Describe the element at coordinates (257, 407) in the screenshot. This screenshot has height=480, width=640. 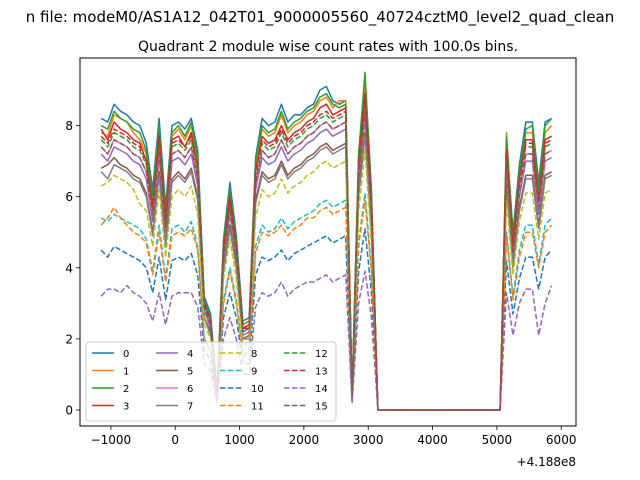
I see `legend-label: 11` at that location.